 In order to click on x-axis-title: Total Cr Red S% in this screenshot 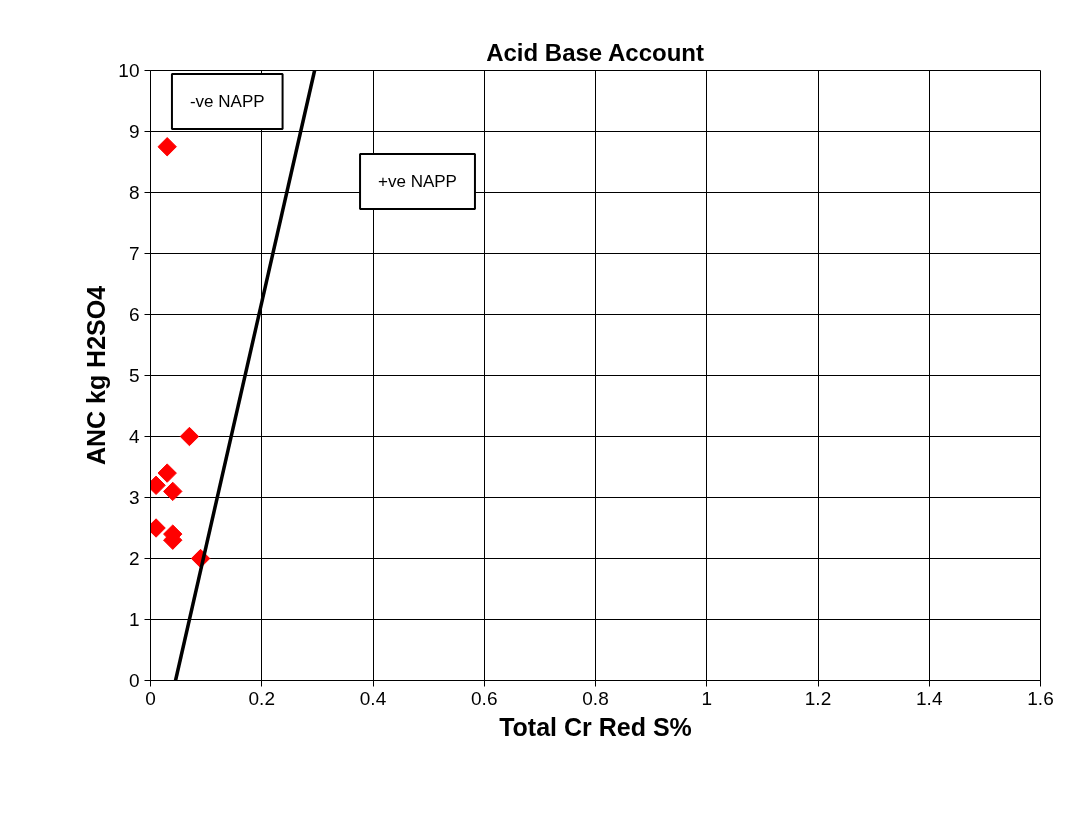, I will do `click(595, 726)`.